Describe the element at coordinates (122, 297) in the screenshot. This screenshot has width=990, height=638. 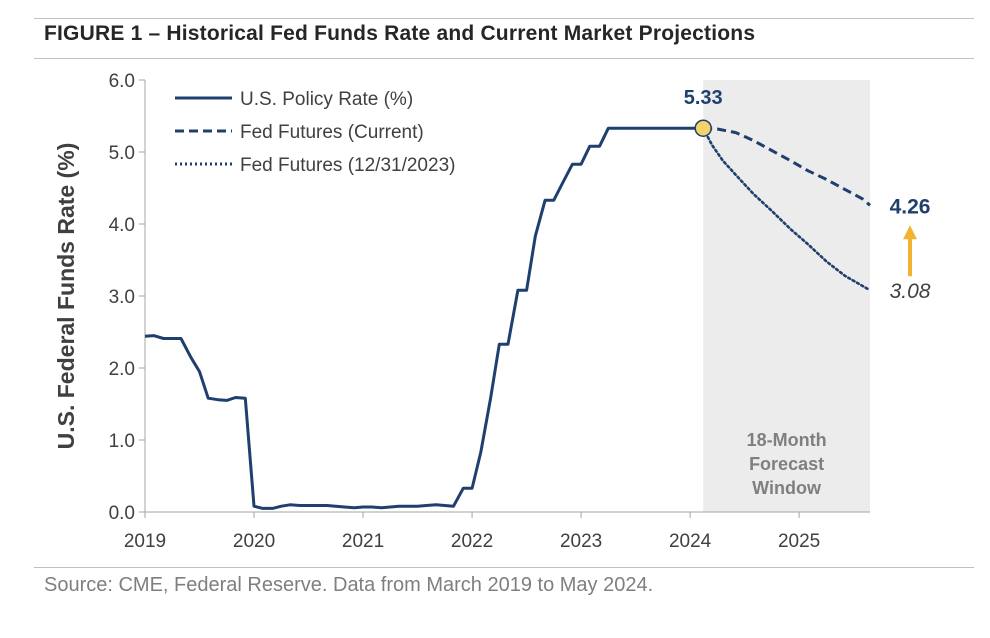
I see `y-tick-label: 3.0` at that location.